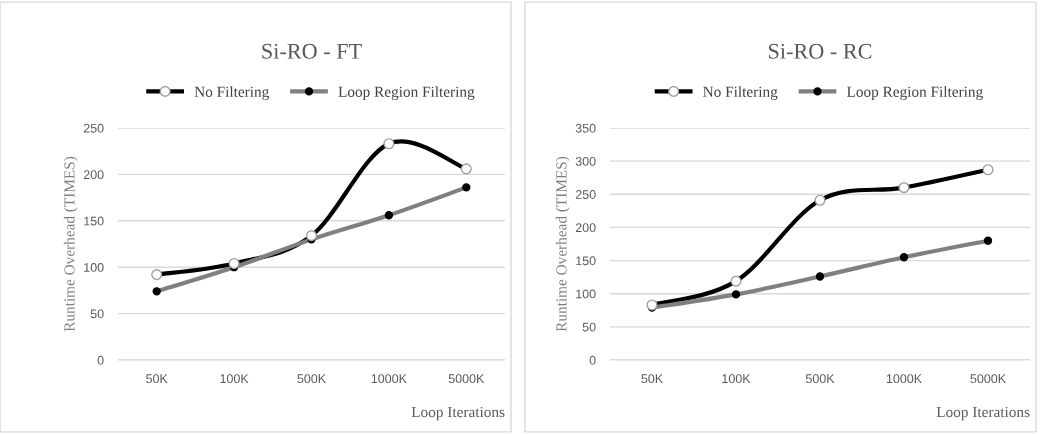 Image resolution: width=1040 pixels, height=434 pixels. What do you see at coordinates (820, 51) in the screenshot?
I see `chart-title: Si-RO - RC` at bounding box center [820, 51].